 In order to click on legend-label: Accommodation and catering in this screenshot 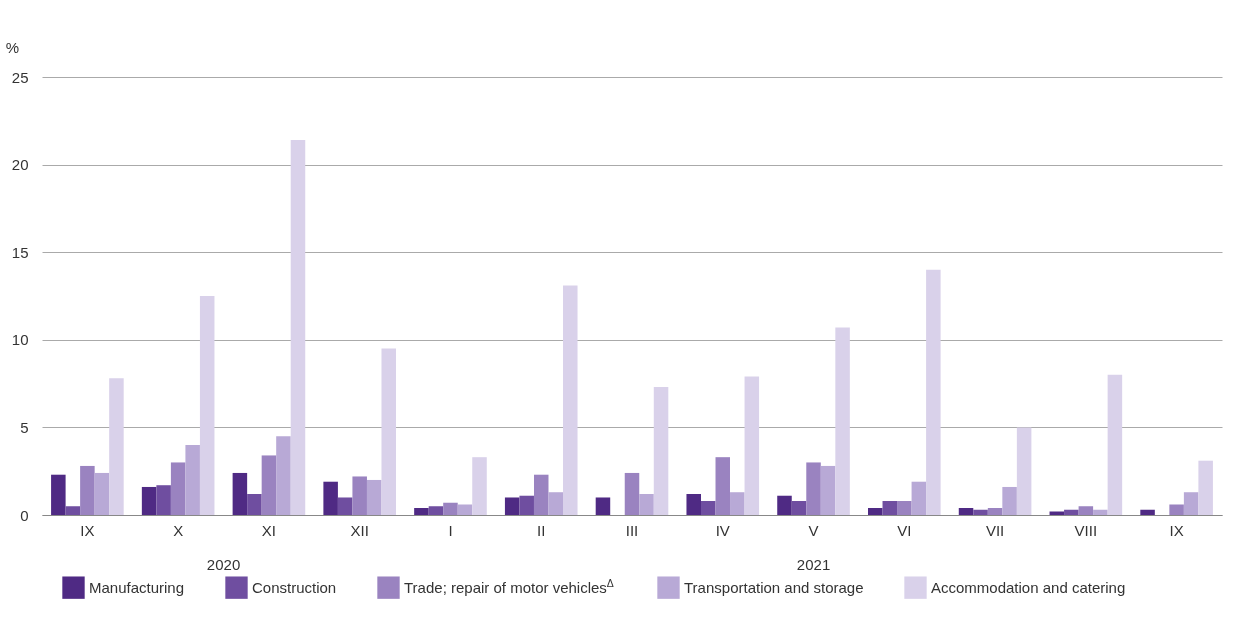, I will do `click(1028, 587)`.